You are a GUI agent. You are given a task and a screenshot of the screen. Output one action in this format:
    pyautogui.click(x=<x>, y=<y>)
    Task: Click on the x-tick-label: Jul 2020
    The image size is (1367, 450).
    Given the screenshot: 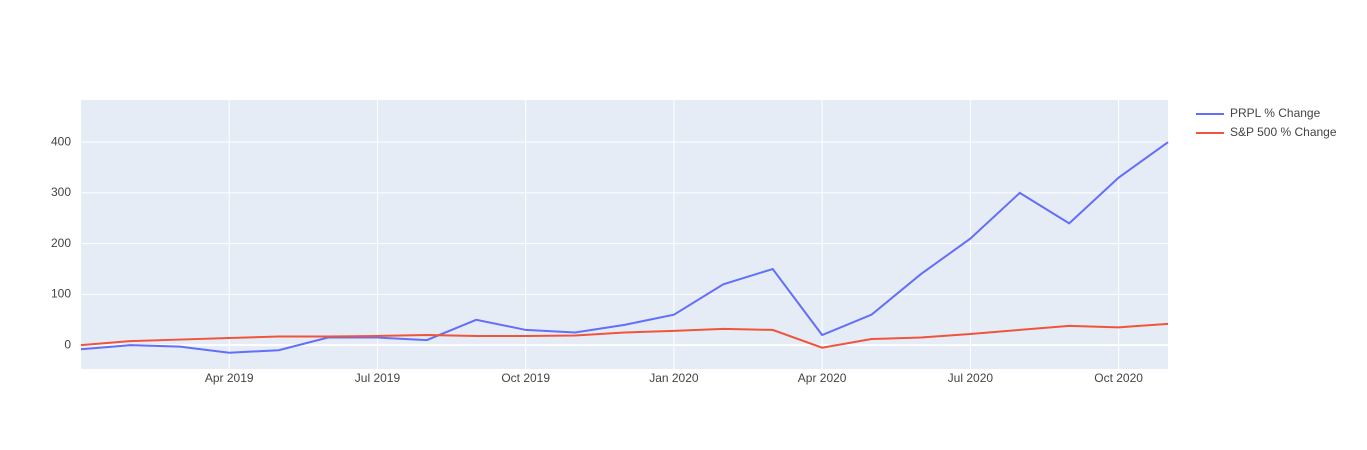 What is the action you would take?
    pyautogui.click(x=971, y=378)
    